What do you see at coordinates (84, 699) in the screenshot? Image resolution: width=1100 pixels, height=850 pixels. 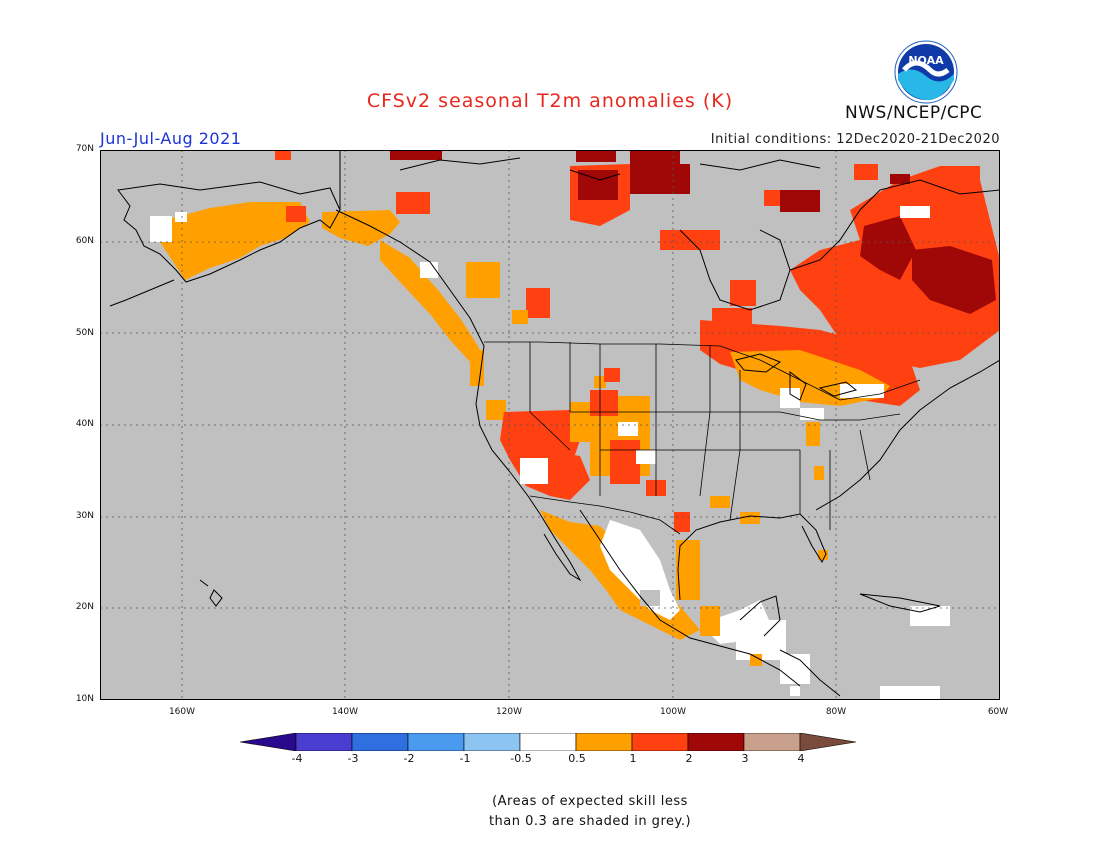 I see `lat-label: 10N` at bounding box center [84, 699].